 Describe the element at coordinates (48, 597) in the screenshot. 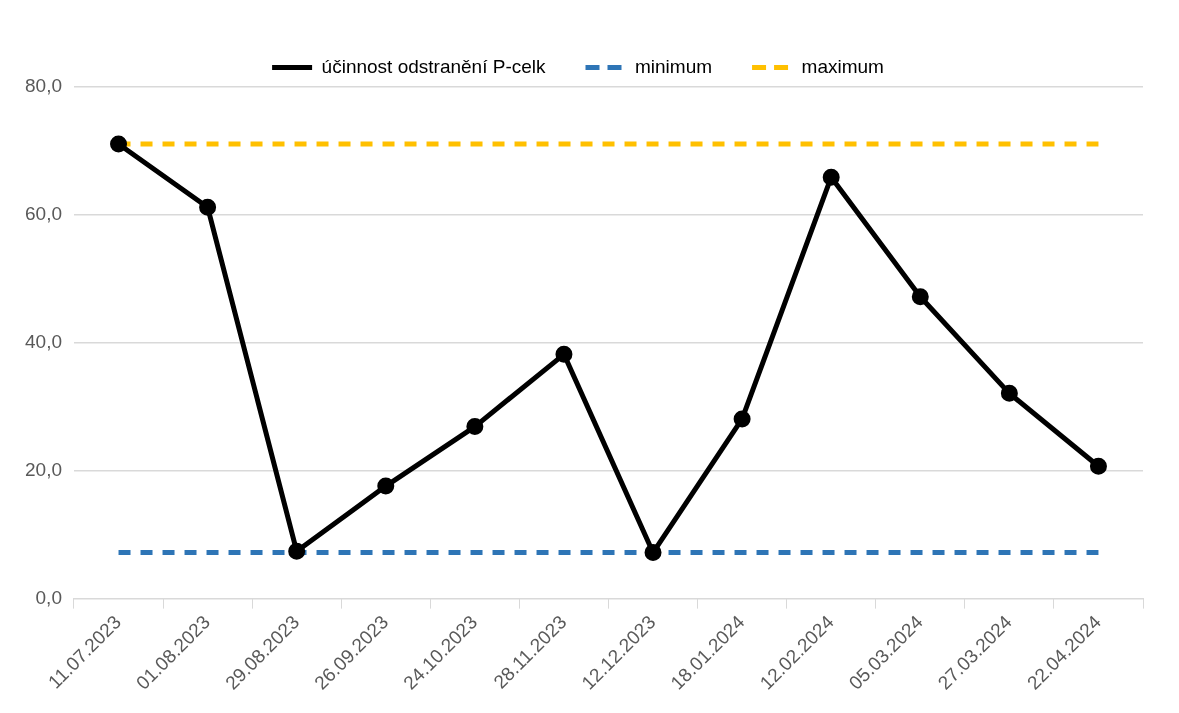

I see `y-tick-label: 0,0` at that location.